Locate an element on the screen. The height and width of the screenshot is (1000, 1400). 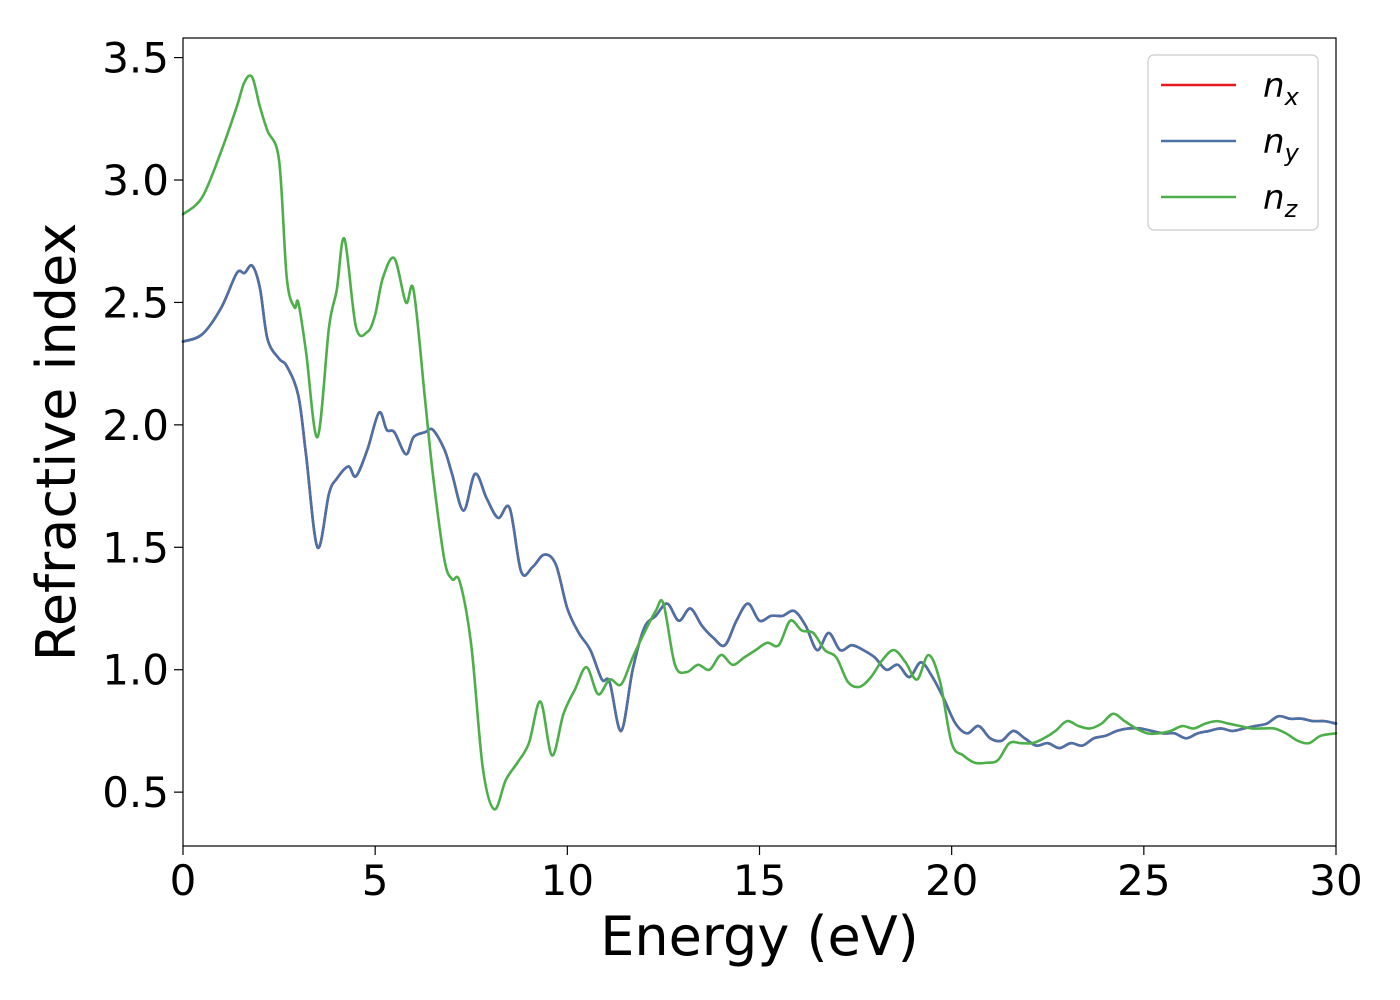
x-tick-label: 25 is located at coordinates (1143, 880).